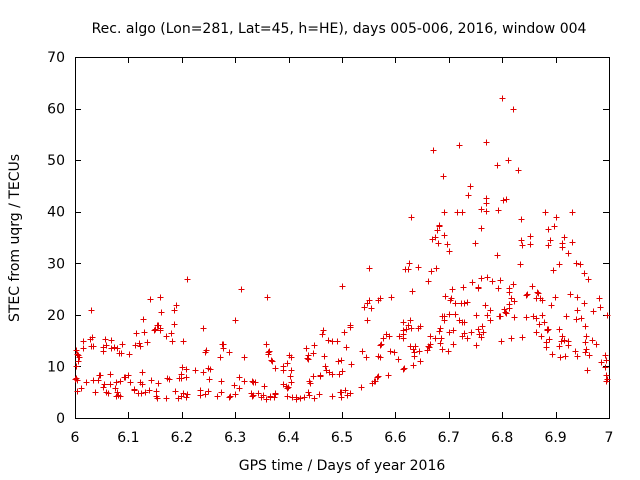 Image resolution: width=640 pixels, height=480 pixels. What do you see at coordinates (56, 58) in the screenshot?
I see `y-tick-label: 70` at bounding box center [56, 58].